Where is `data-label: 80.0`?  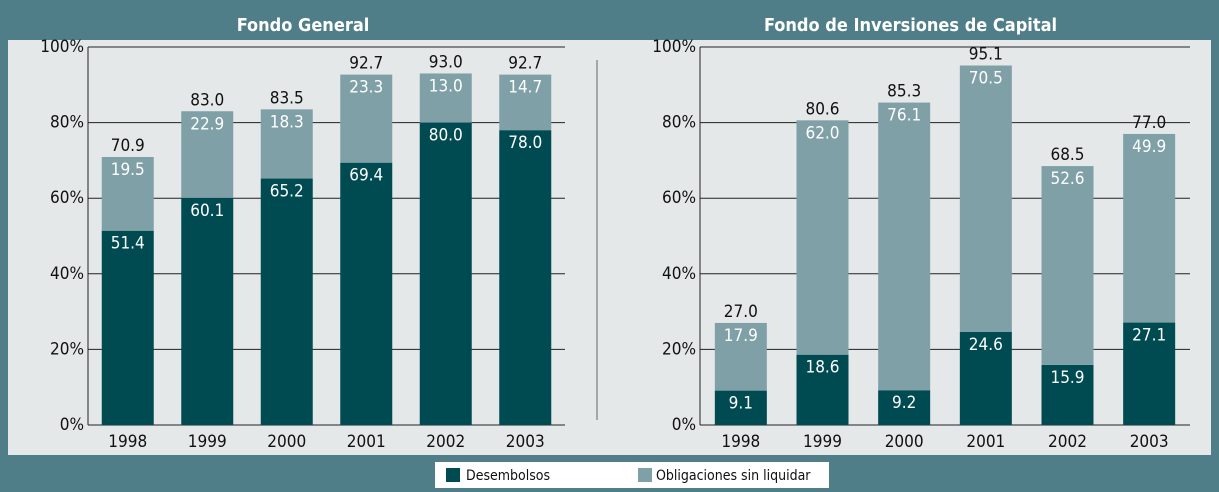 data-label: 80.0 is located at coordinates (446, 136).